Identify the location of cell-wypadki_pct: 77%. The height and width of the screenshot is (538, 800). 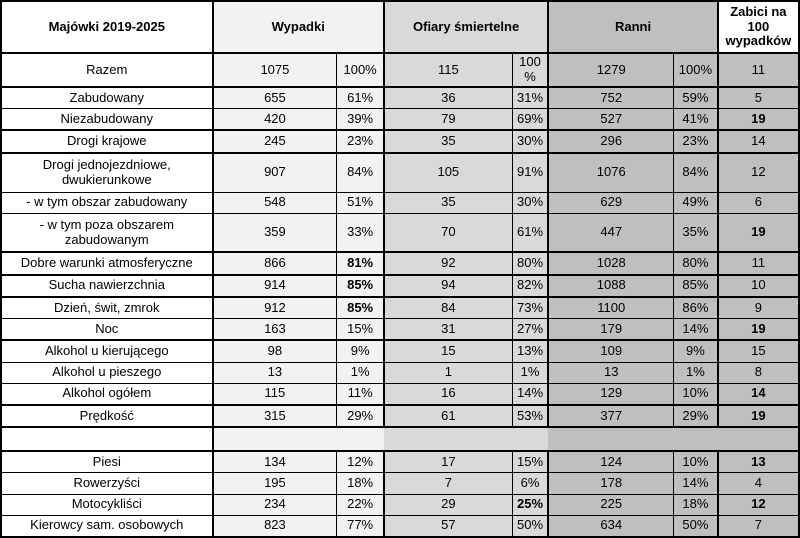
(360, 526).